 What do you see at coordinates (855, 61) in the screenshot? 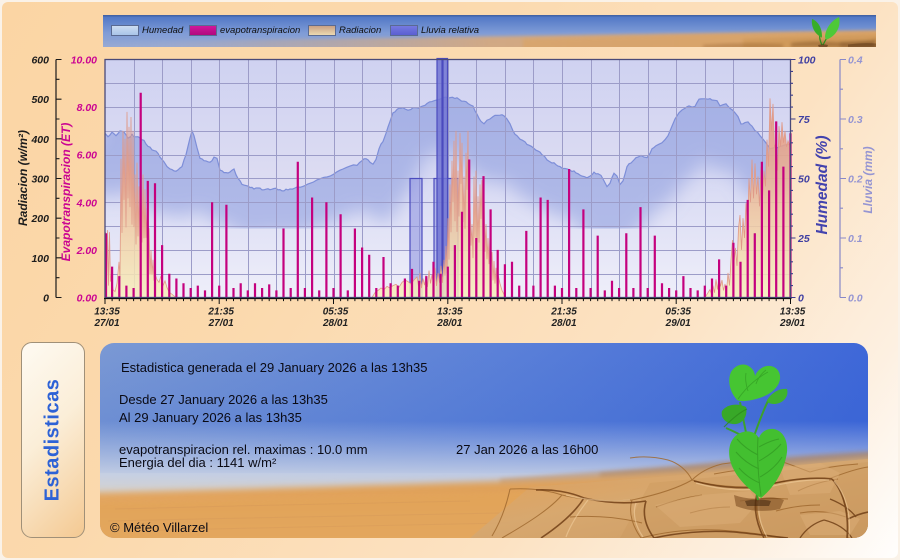
I see `svg-text: 0.4` at bounding box center [855, 61].